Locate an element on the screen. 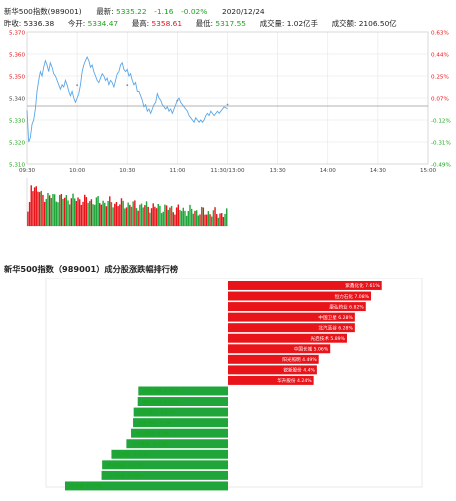  low-label: 最低: is located at coordinates (204, 23).